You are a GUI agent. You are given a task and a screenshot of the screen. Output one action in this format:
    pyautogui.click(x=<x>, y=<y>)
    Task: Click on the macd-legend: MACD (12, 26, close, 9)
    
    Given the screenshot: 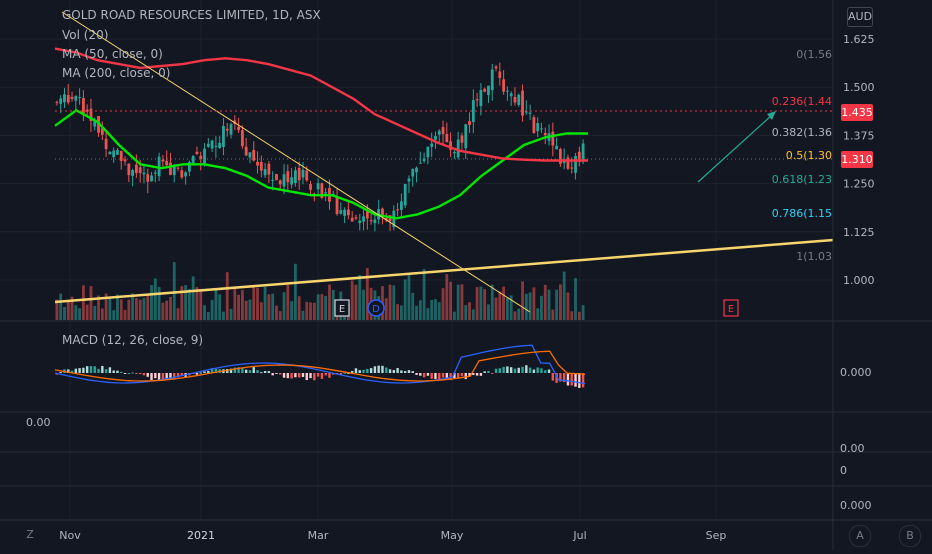 What is the action you would take?
    pyautogui.click(x=133, y=340)
    